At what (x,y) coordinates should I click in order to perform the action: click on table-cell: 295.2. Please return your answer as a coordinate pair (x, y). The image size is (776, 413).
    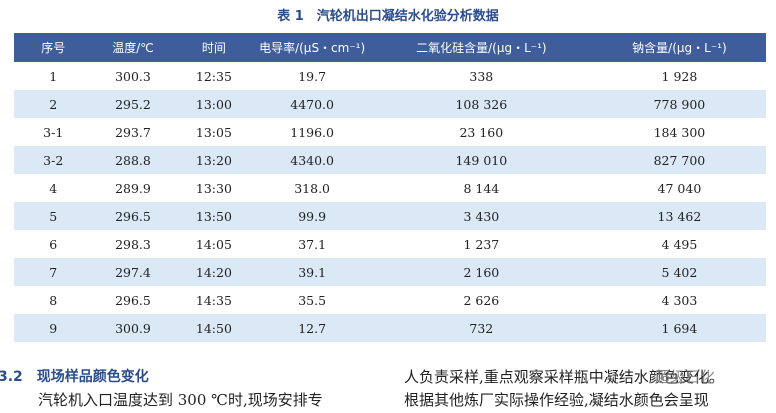
    Looking at the image, I should click on (133, 104).